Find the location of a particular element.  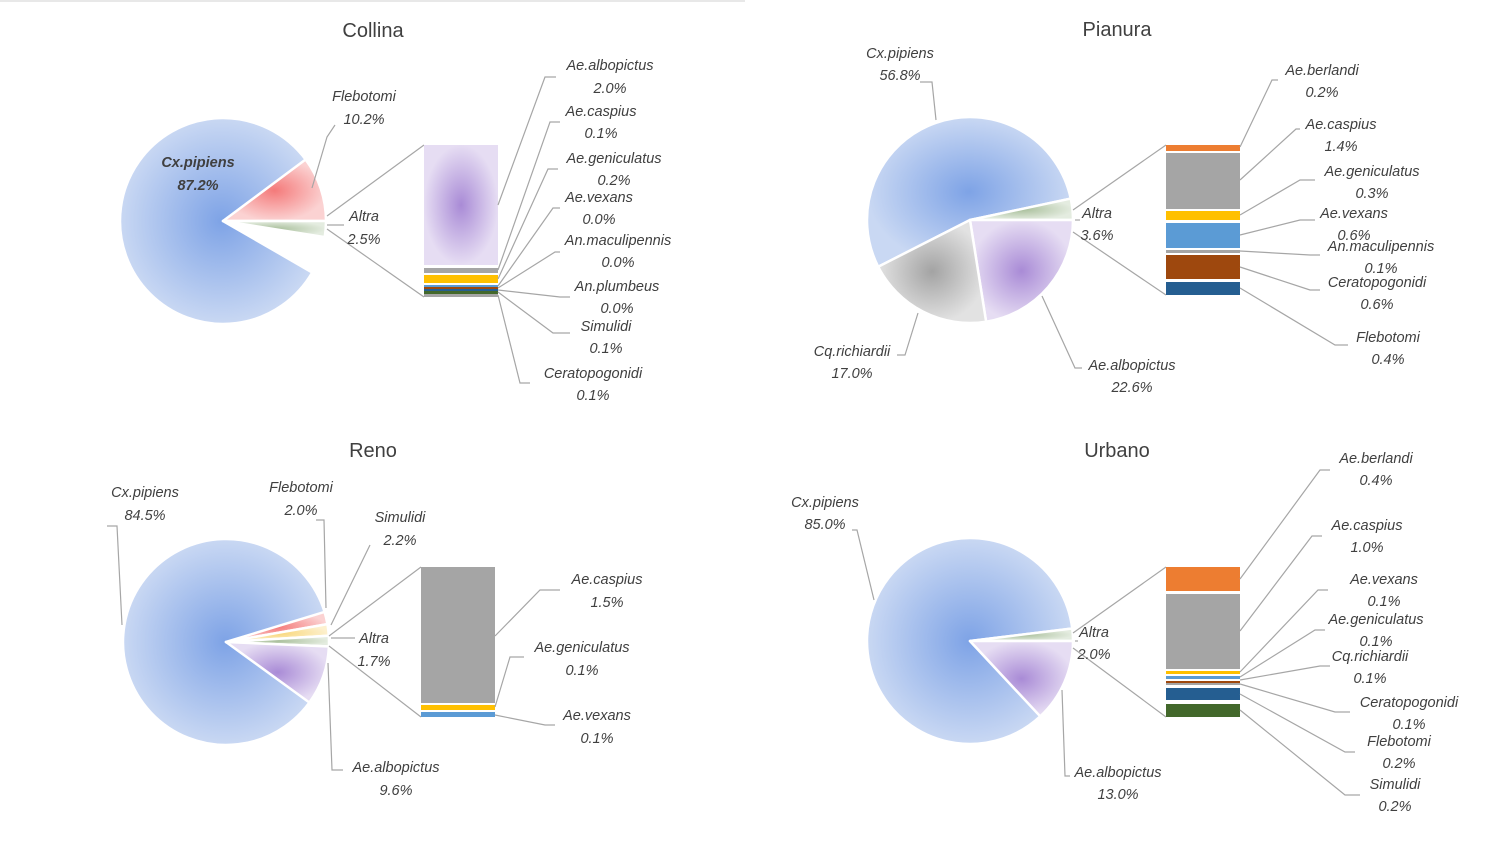

bar-label: An.plumbeus is located at coordinates (617, 287).